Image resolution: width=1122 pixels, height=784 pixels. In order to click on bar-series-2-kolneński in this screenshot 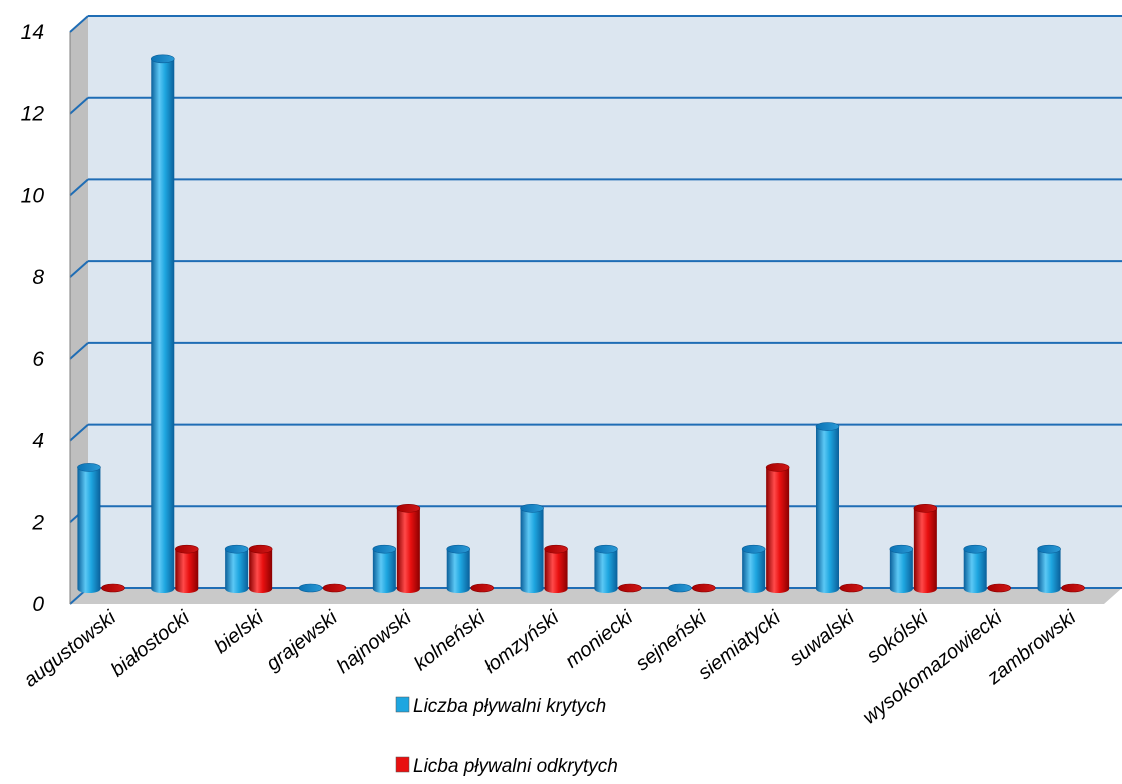, I will do `click(482, 588)`.